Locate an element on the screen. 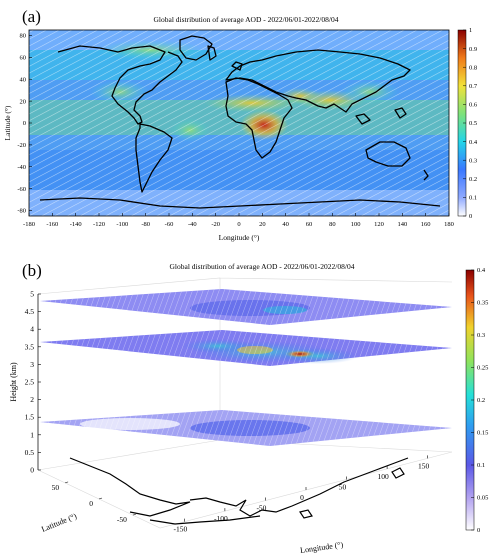  panel-a-colorbar-tick-label: 0.4 is located at coordinates (473, 142).